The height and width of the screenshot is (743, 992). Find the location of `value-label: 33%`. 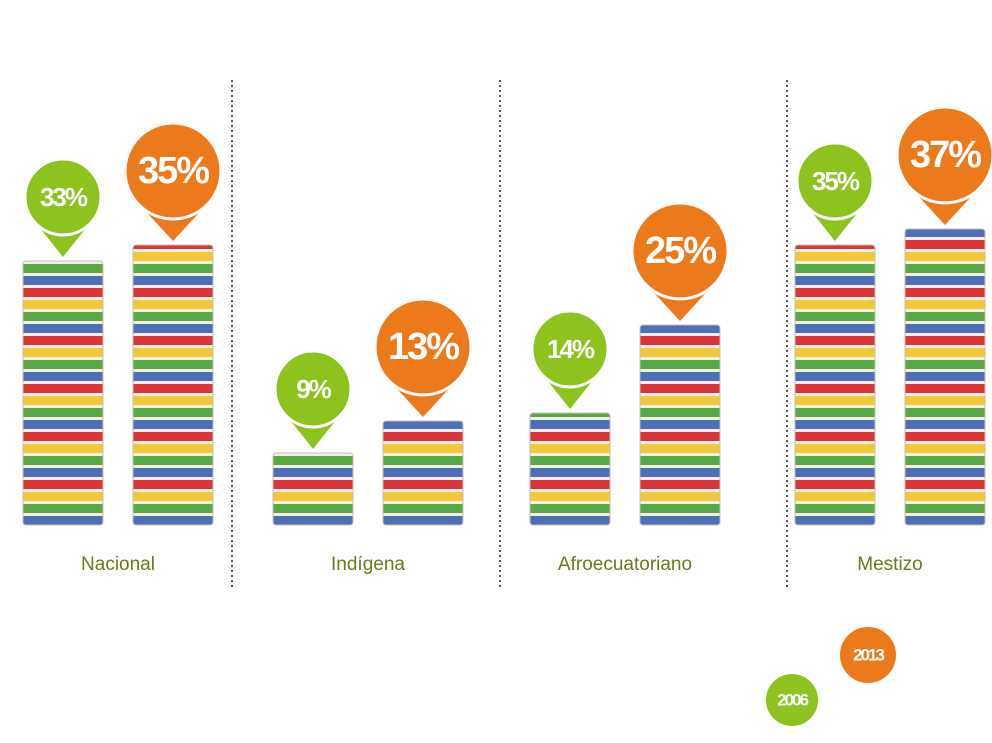

value-label: 33% is located at coordinates (64, 197).